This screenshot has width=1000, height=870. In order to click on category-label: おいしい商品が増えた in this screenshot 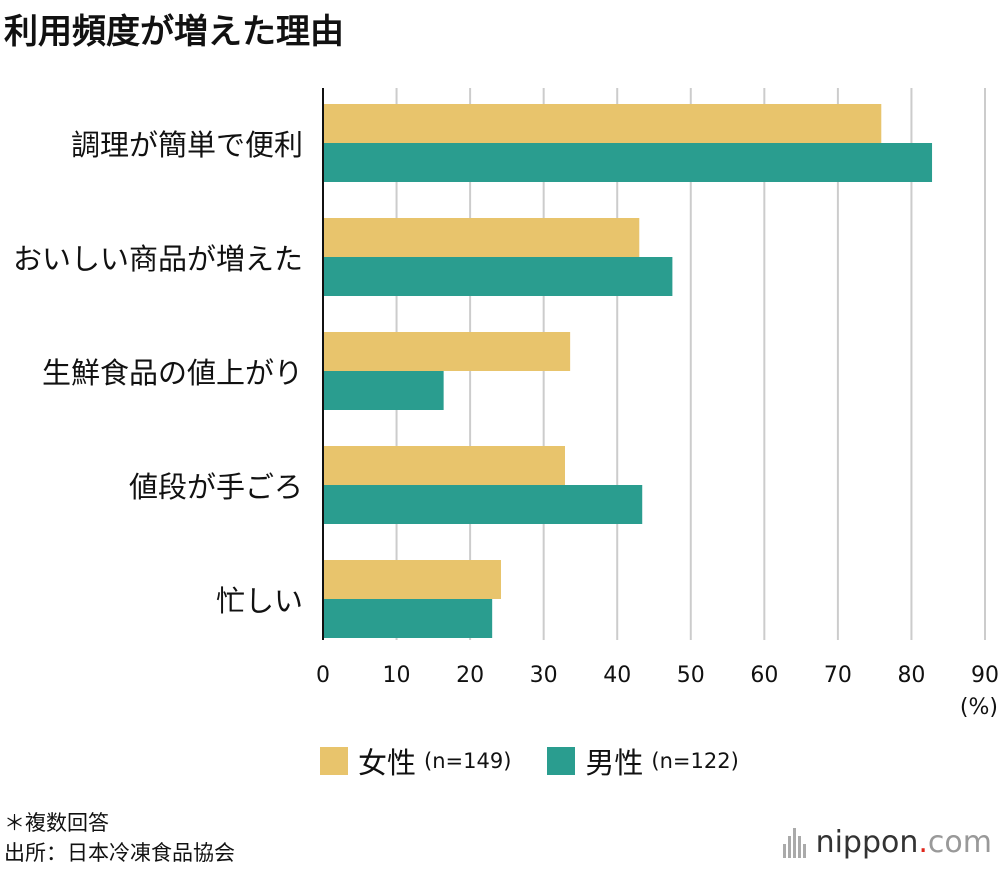, I will do `click(158, 259)`.